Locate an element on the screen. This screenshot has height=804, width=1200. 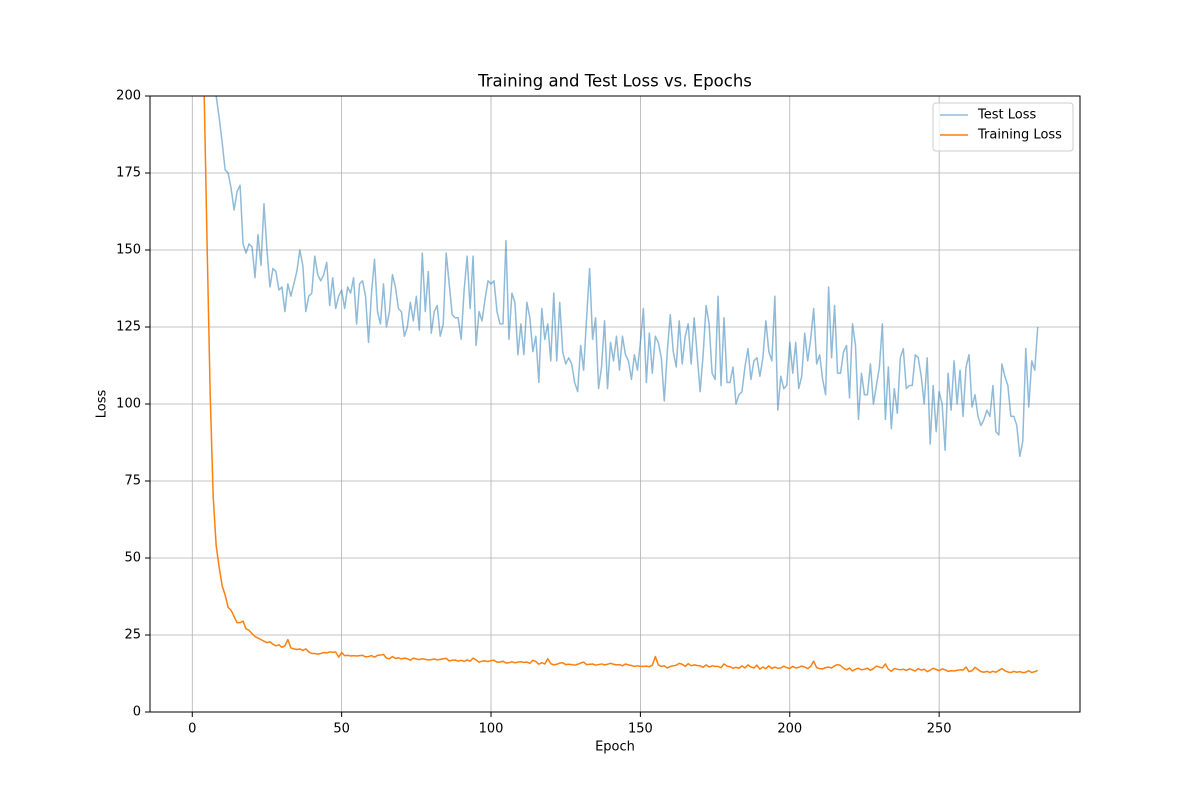
x-tick-label: 100 is located at coordinates (491, 729).